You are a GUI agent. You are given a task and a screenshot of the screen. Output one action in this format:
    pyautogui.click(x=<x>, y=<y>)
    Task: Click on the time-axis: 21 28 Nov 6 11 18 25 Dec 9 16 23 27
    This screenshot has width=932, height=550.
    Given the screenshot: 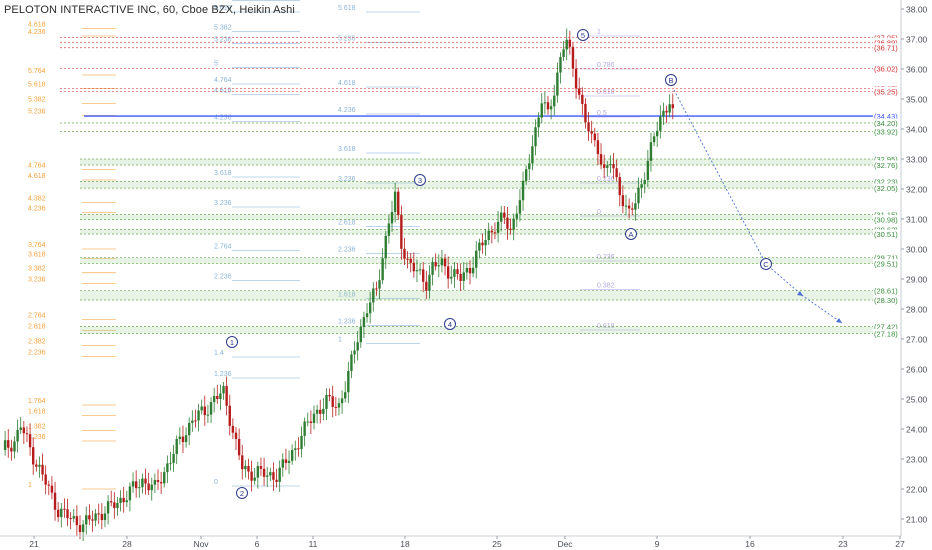 What is the action you would take?
    pyautogui.click(x=452, y=542)
    